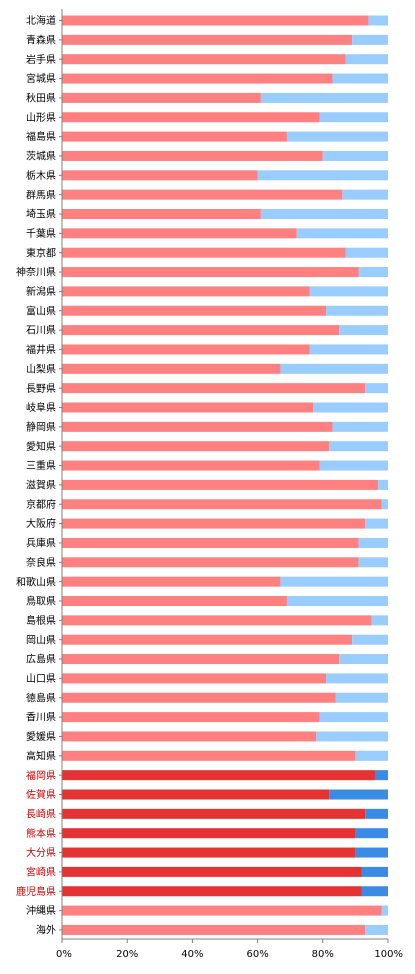 The image size is (415, 974). I want to click on category-label: 北海道, so click(41, 20).